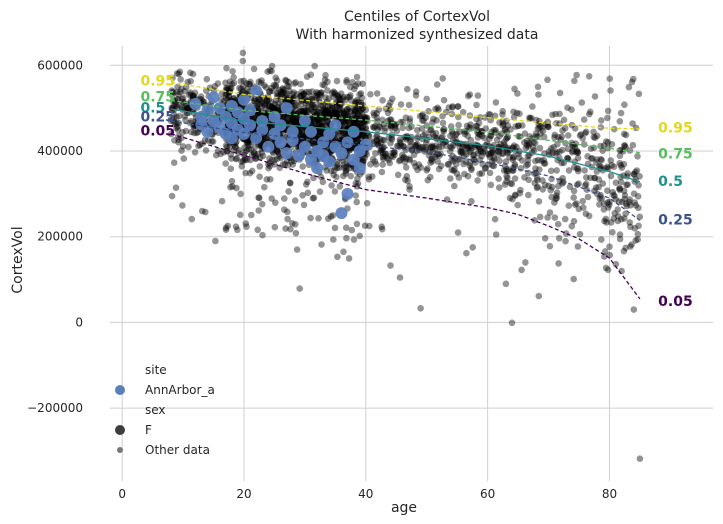 The image size is (723, 524). I want to click on y-tick-label: −200000, so click(55, 408).